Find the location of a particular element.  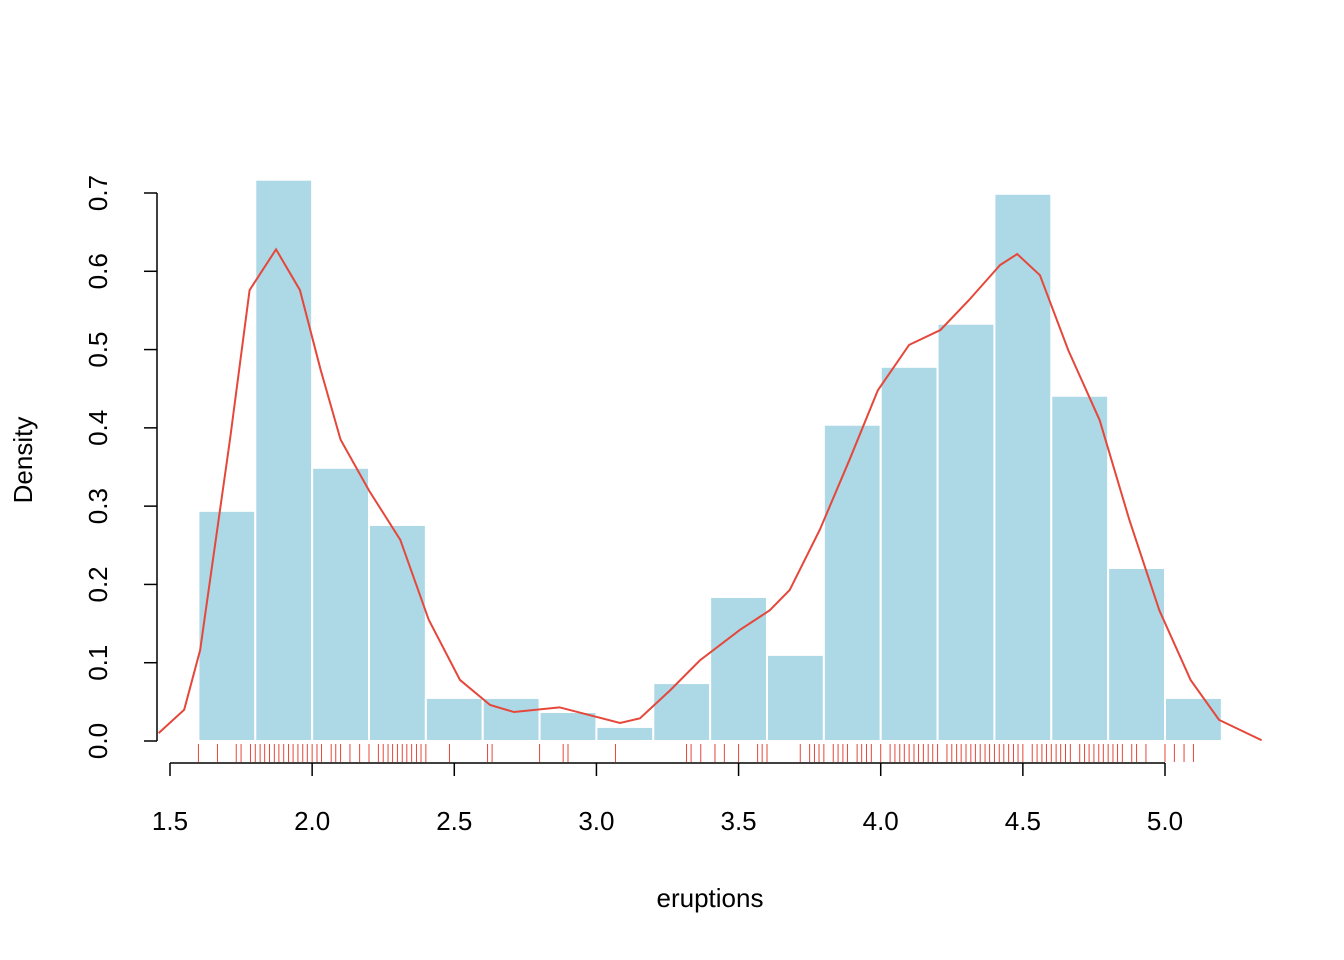

x-tick-label: 1.5 is located at coordinates (170, 821).